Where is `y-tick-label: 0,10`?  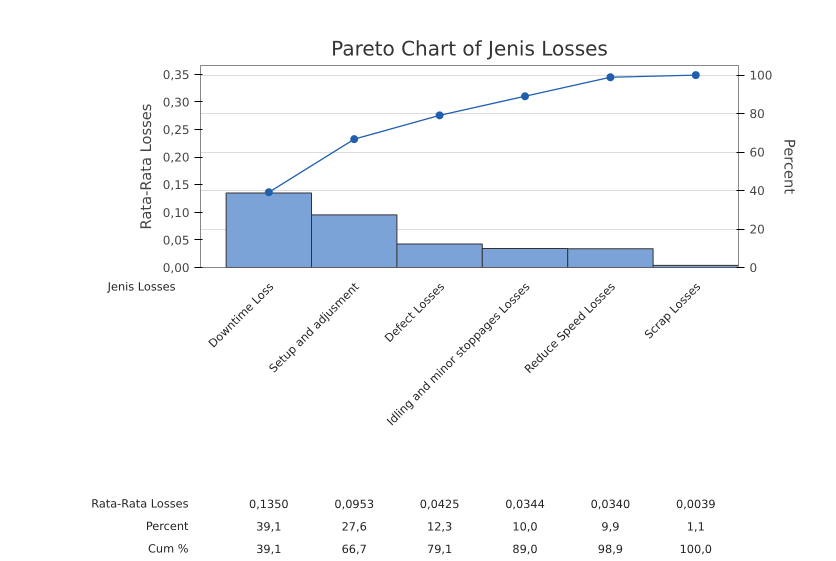
y-tick-label: 0,10 is located at coordinates (176, 213).